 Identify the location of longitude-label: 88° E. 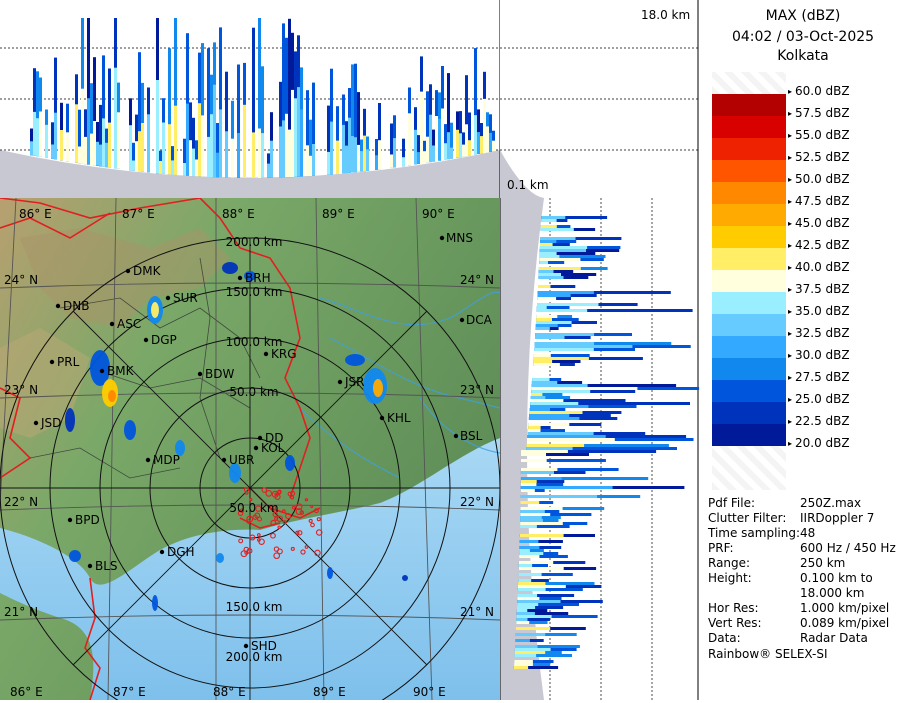
(238, 214).